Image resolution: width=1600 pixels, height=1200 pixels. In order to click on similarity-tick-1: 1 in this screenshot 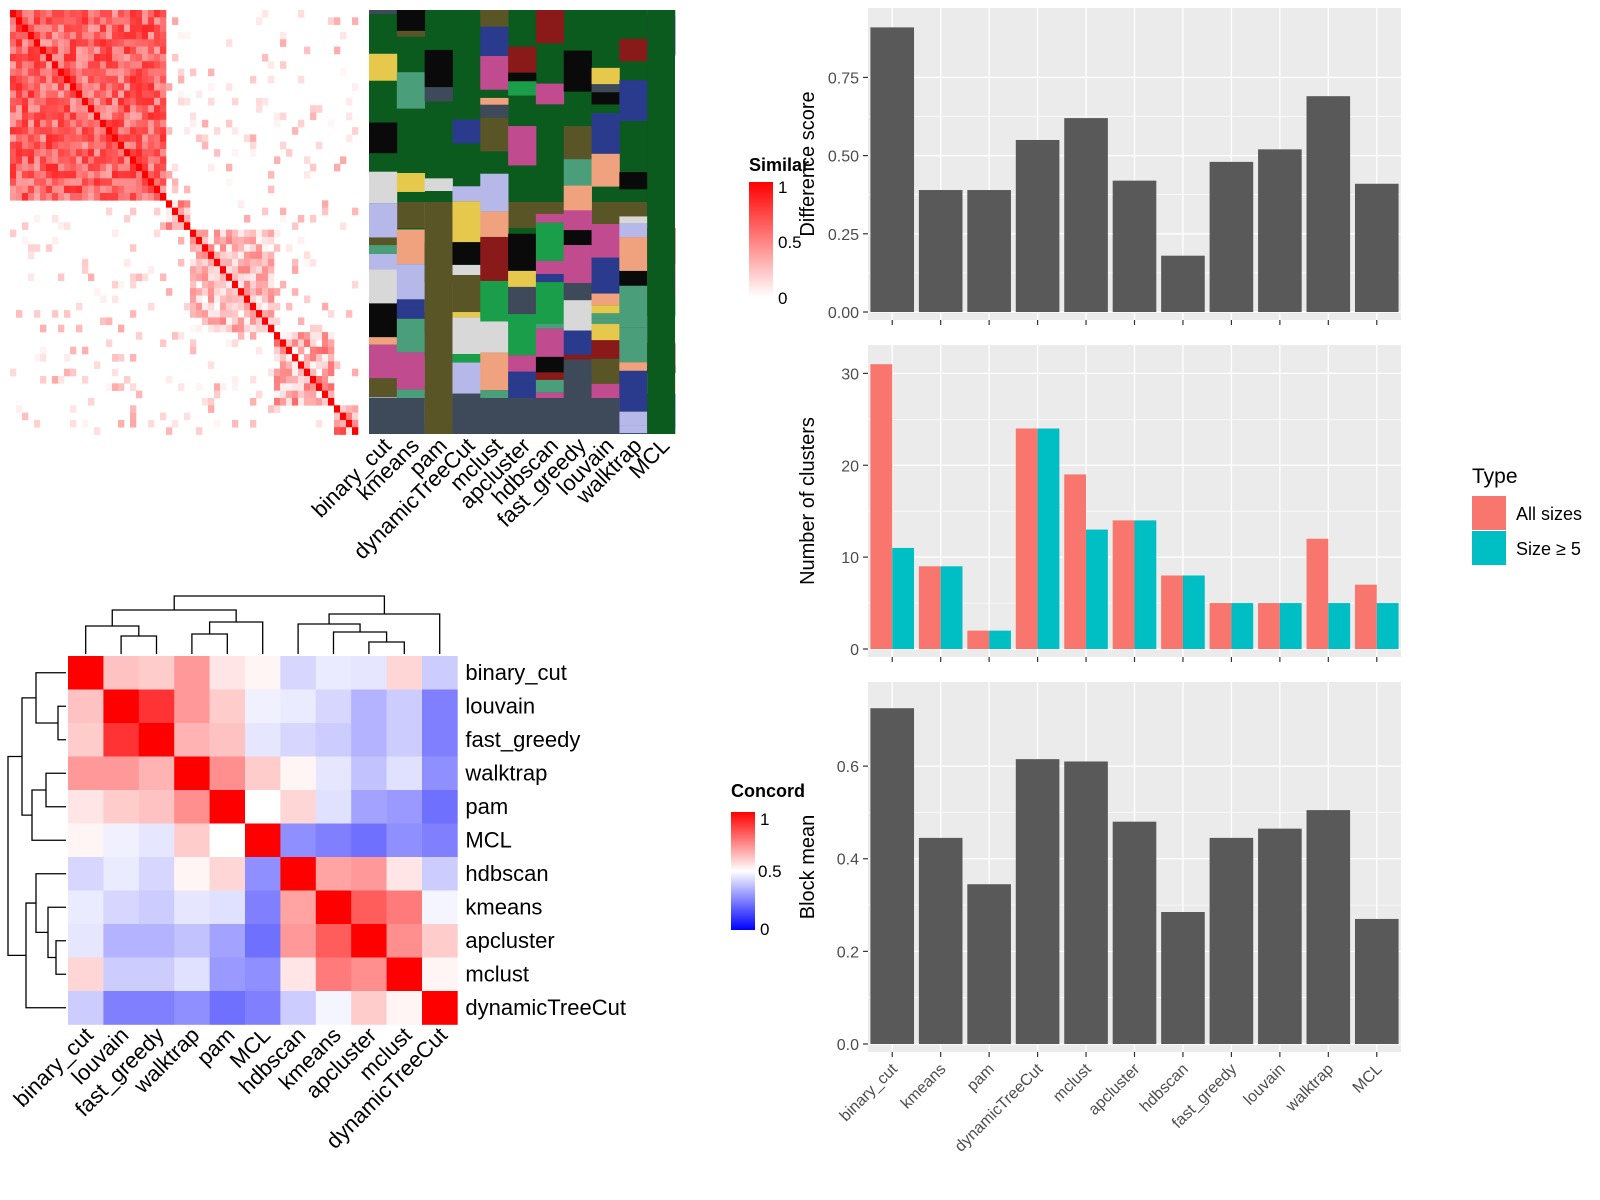, I will do `click(782, 187)`.